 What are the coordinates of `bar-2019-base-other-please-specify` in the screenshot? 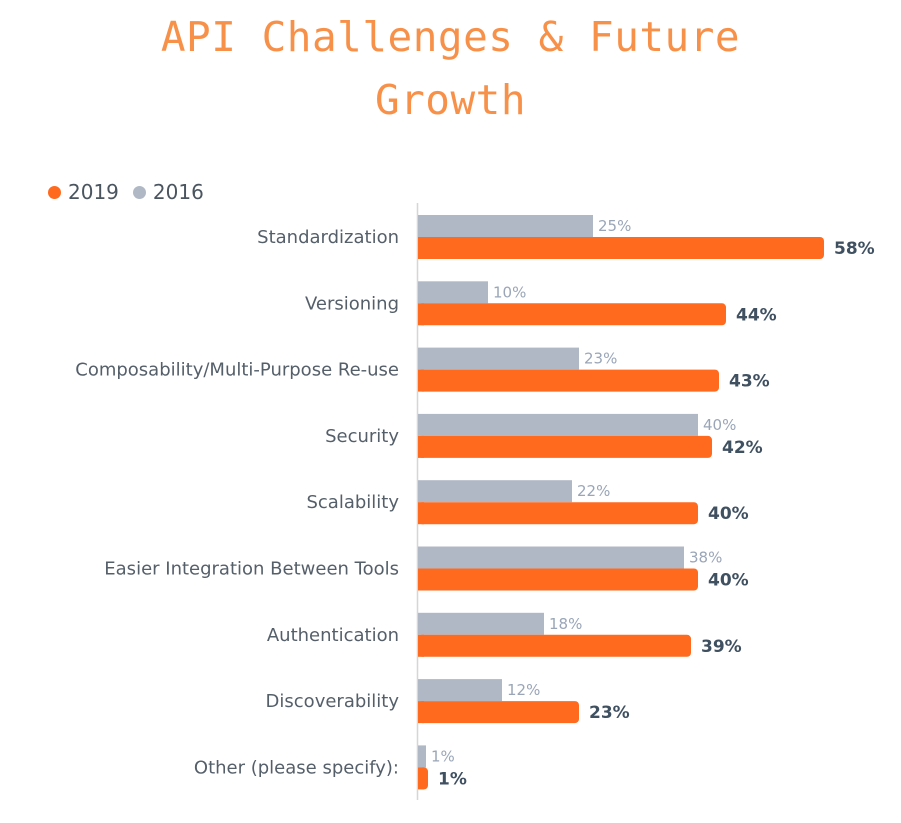 It's located at (421, 778).